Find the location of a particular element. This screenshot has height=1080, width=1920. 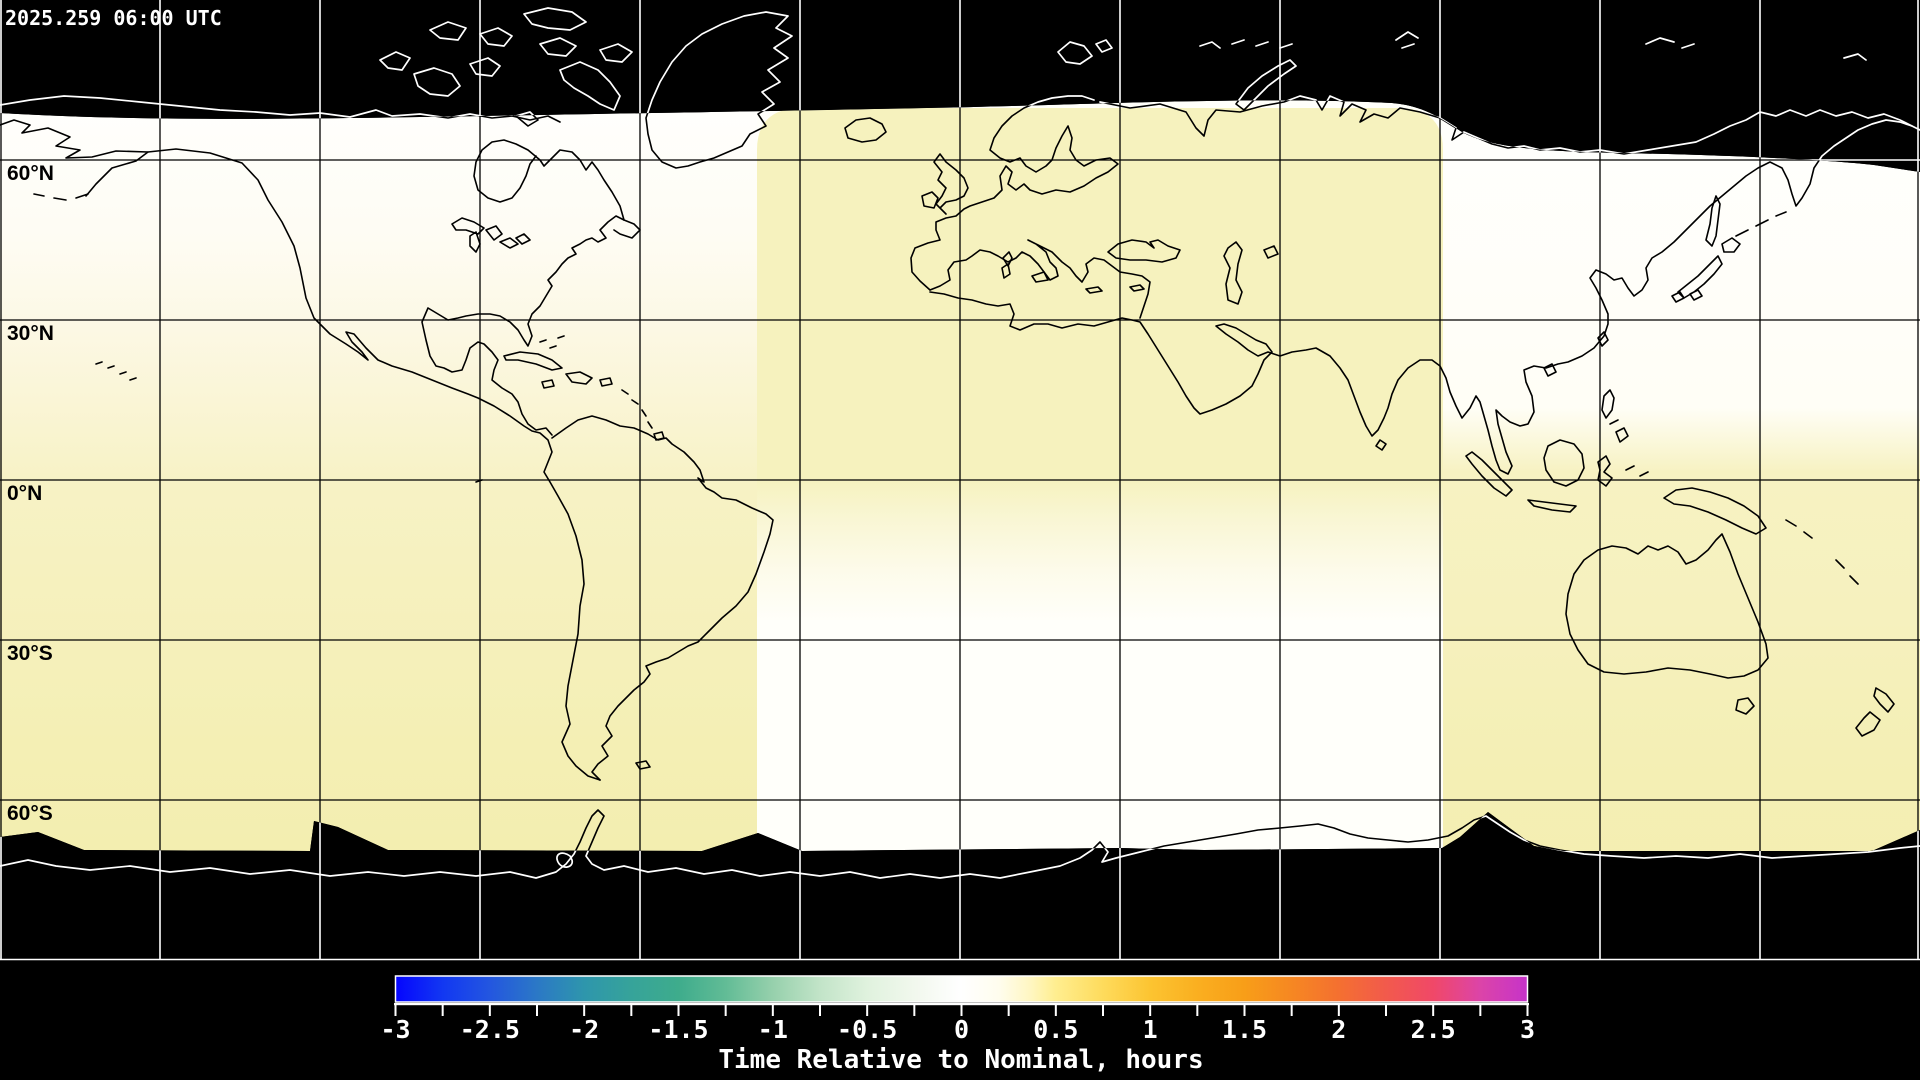

latitude-label: 0°N is located at coordinates (24, 493).